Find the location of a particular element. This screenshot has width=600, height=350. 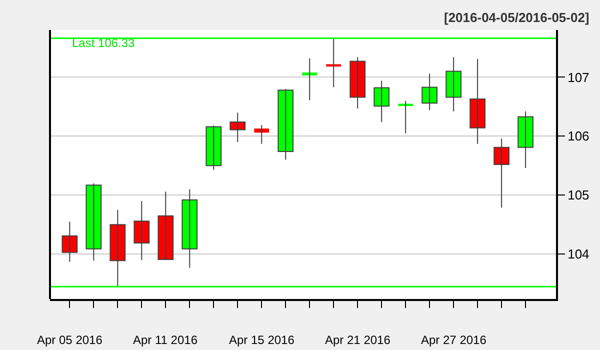

x-tick-label: Apr 11 2016 is located at coordinates (165, 340).